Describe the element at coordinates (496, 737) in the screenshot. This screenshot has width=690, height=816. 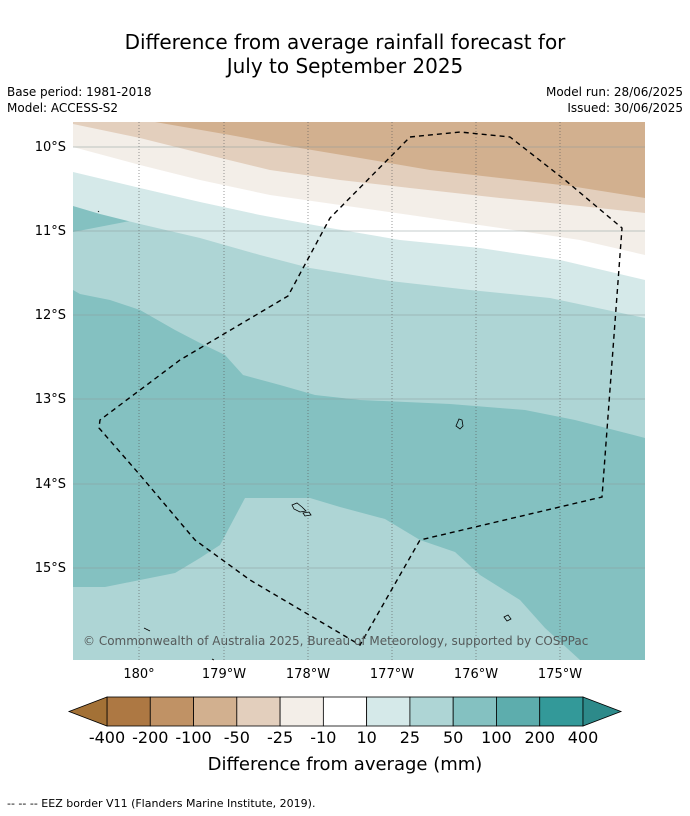
I see `colorbar-label-9: 100` at that location.